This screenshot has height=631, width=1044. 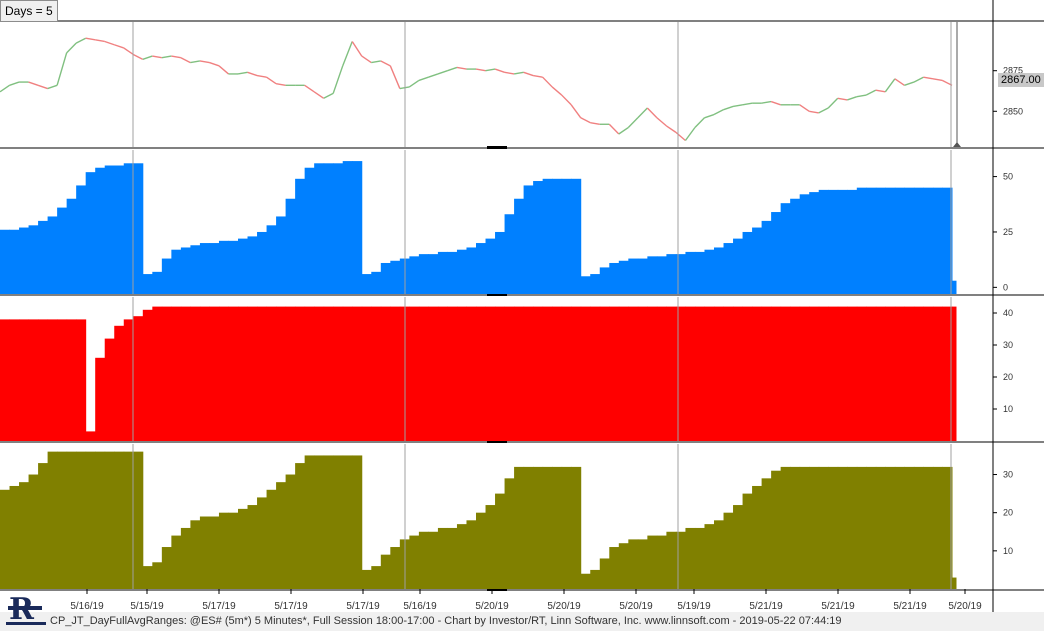 I want to click on date-label: 5/20/19, so click(x=965, y=606).